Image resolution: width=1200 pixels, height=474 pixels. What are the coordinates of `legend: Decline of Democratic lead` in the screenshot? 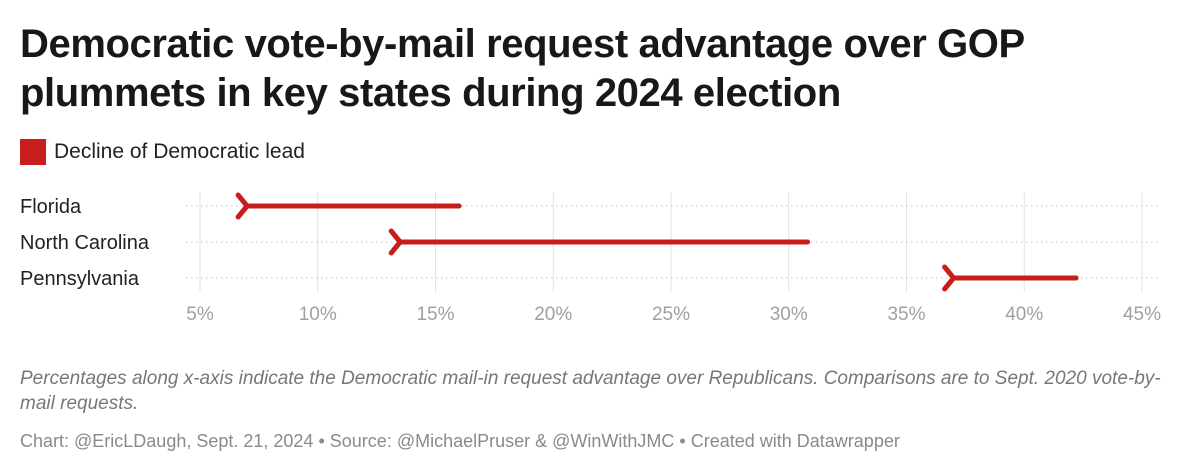 It's located at (162, 152).